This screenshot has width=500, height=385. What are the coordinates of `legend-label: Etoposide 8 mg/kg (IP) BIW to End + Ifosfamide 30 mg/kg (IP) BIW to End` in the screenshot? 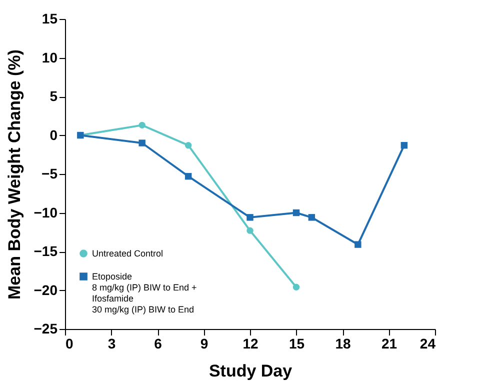 It's located at (144, 293).